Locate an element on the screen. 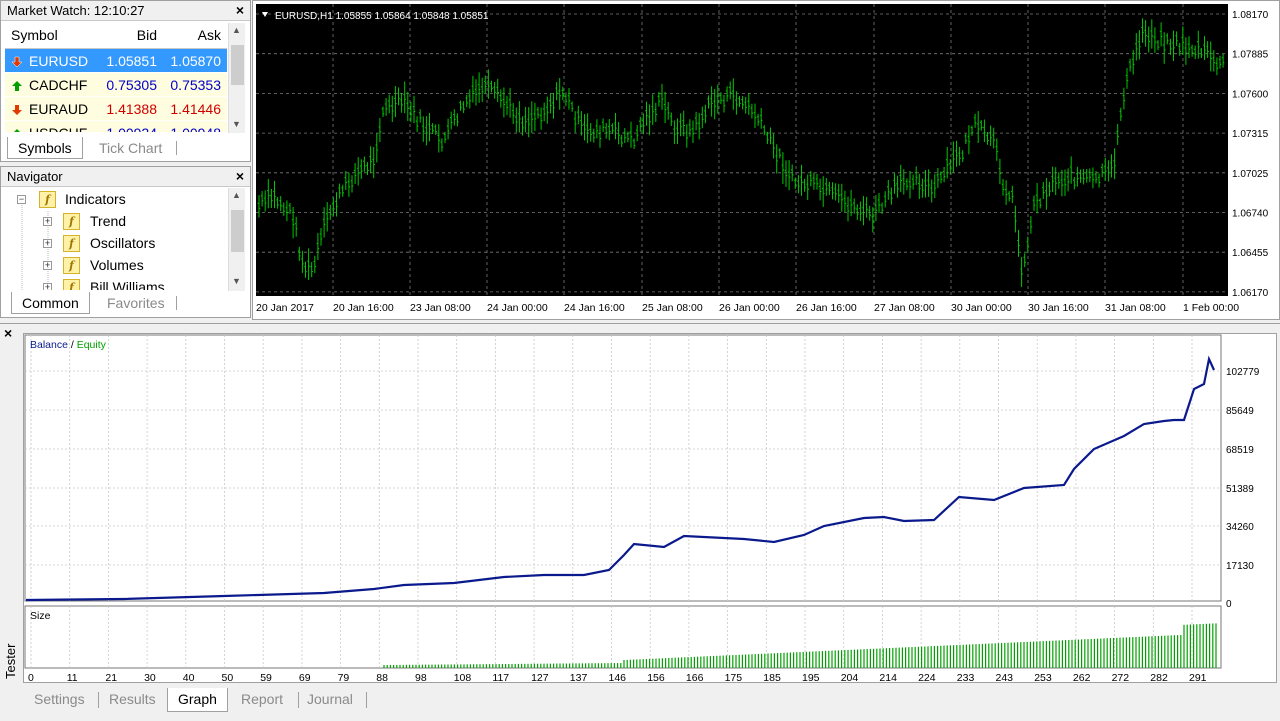 Image resolution: width=1280 pixels, height=721 pixels. column-bid: Bid is located at coordinates (146, 35).